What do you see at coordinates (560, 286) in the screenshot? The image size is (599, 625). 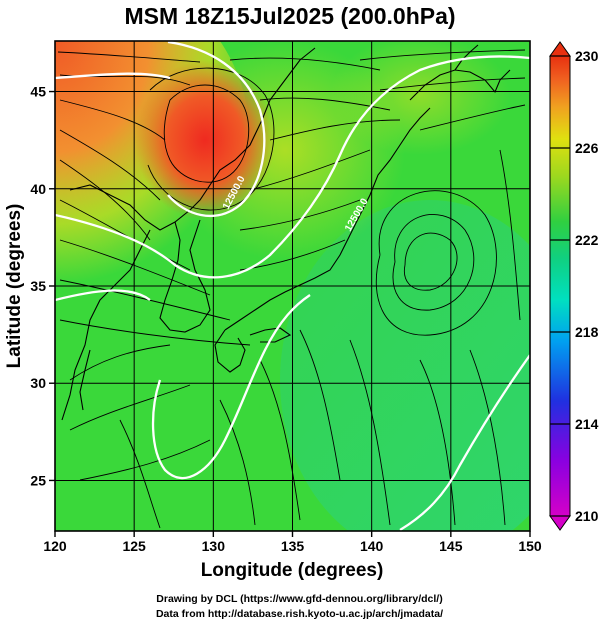 I see `colorbar-bar` at bounding box center [560, 286].